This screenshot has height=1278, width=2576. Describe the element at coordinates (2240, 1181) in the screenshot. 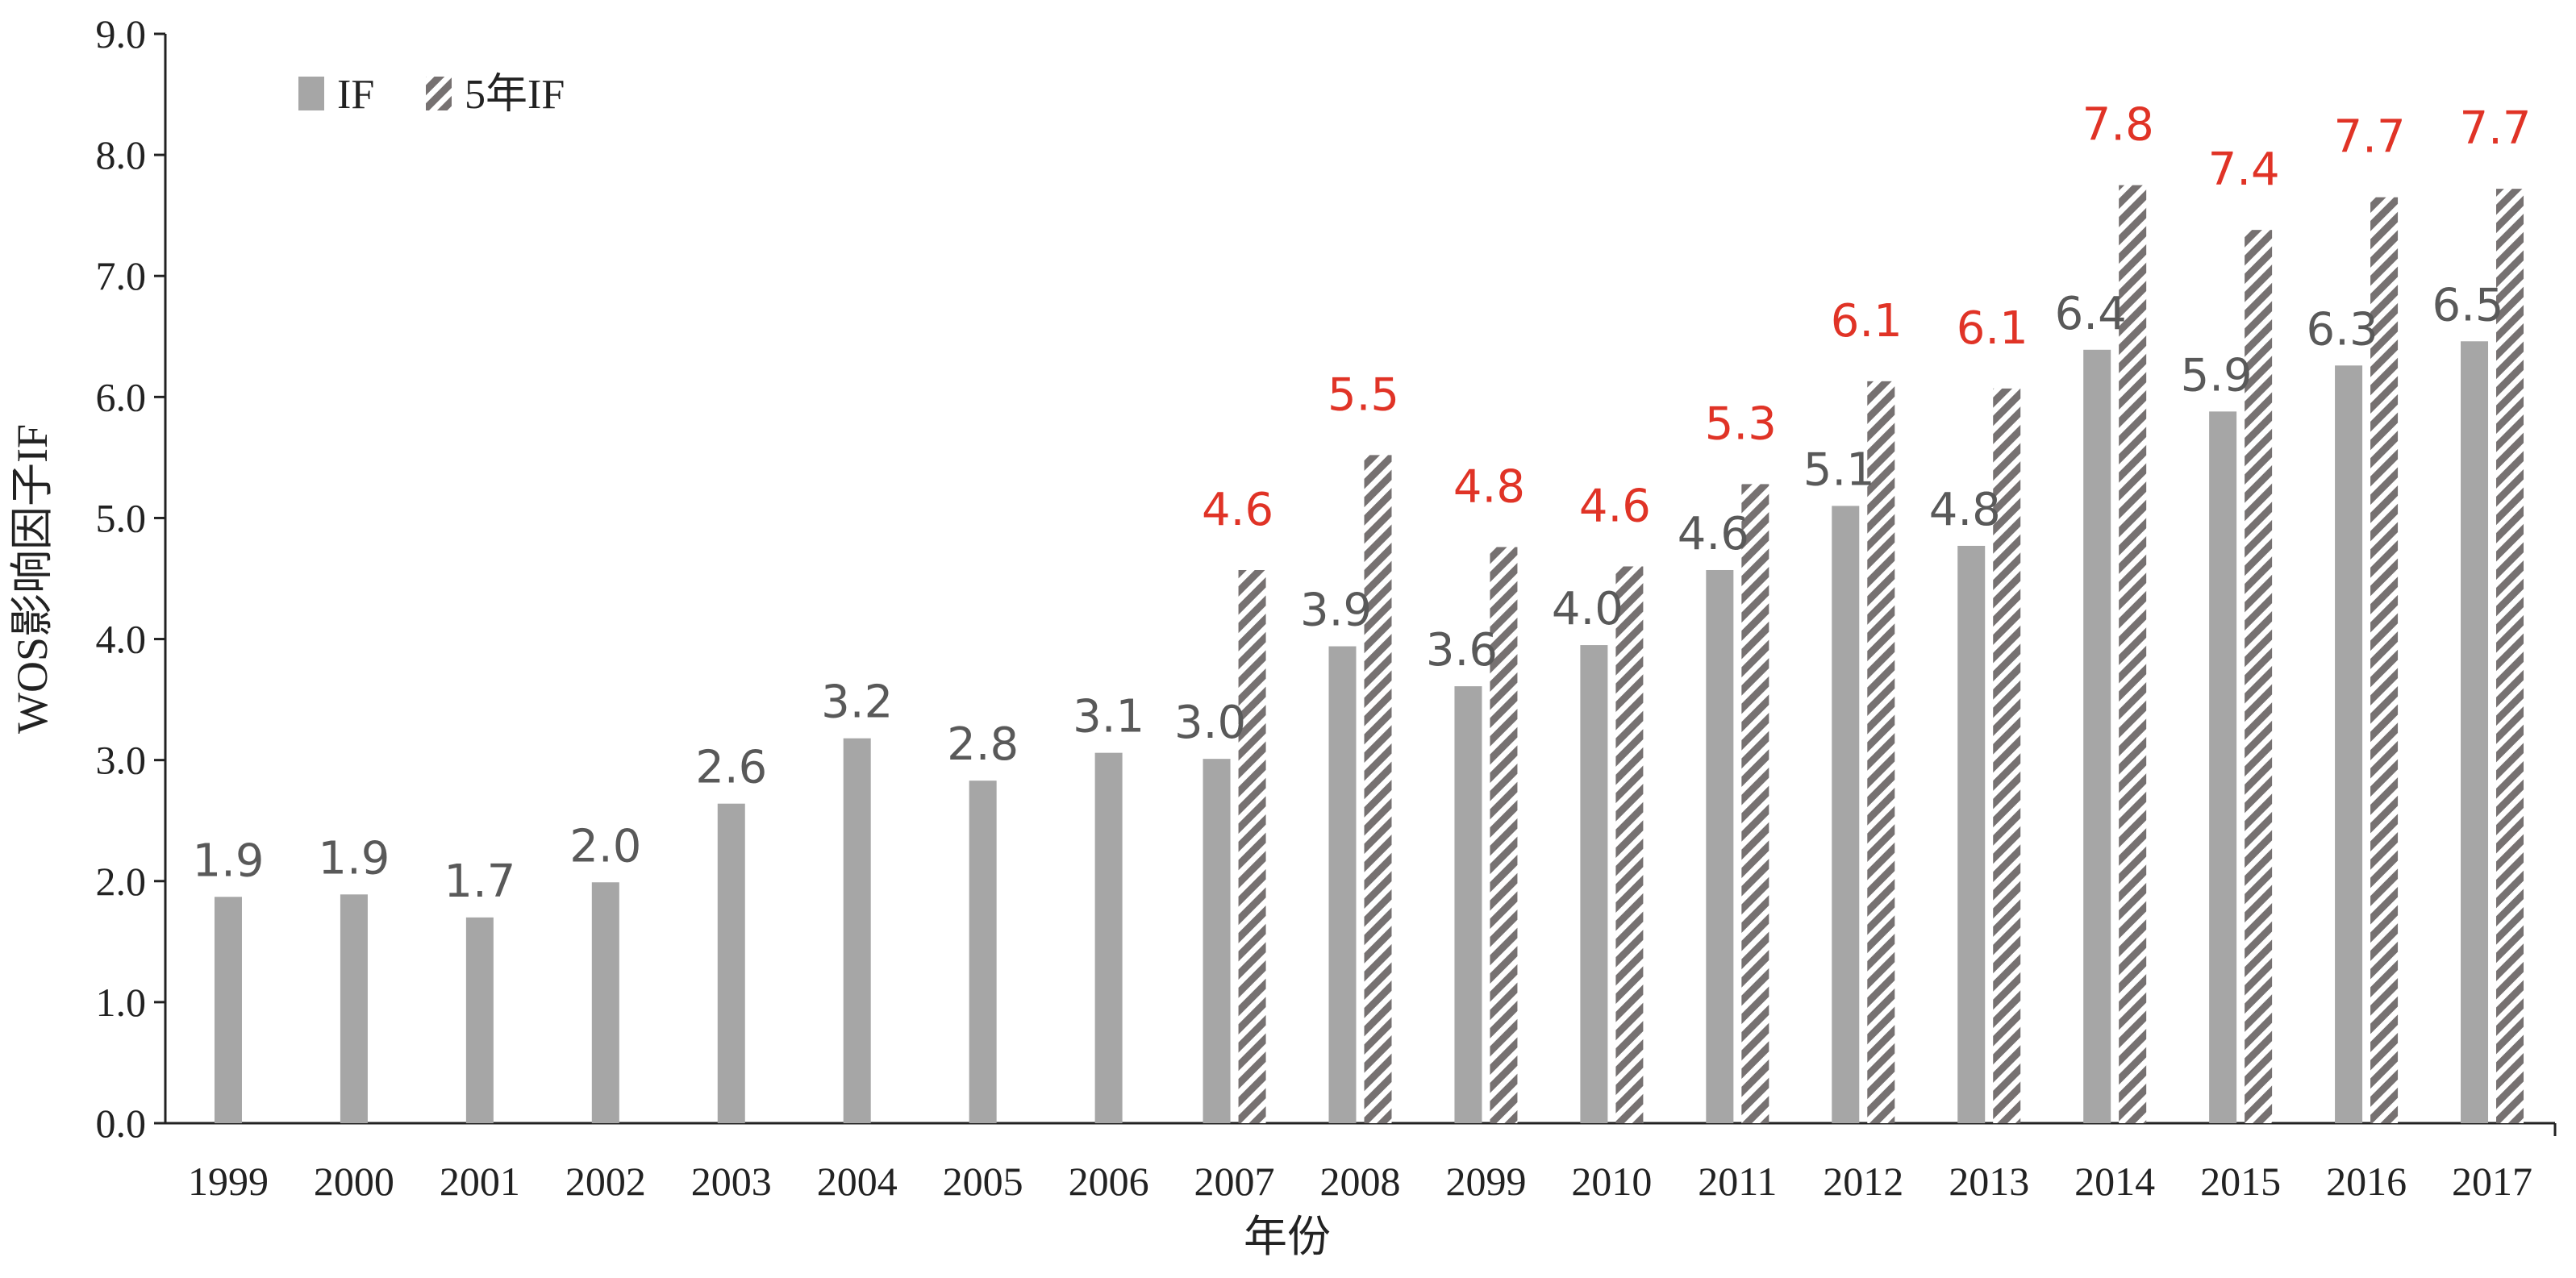

I see `x-tick-label: 2015` at that location.